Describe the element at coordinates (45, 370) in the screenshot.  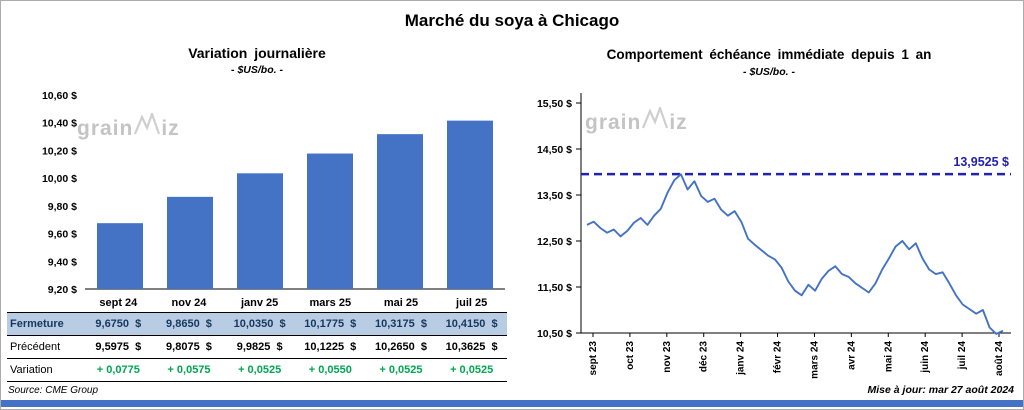
I see `row-label: Variation` at that location.